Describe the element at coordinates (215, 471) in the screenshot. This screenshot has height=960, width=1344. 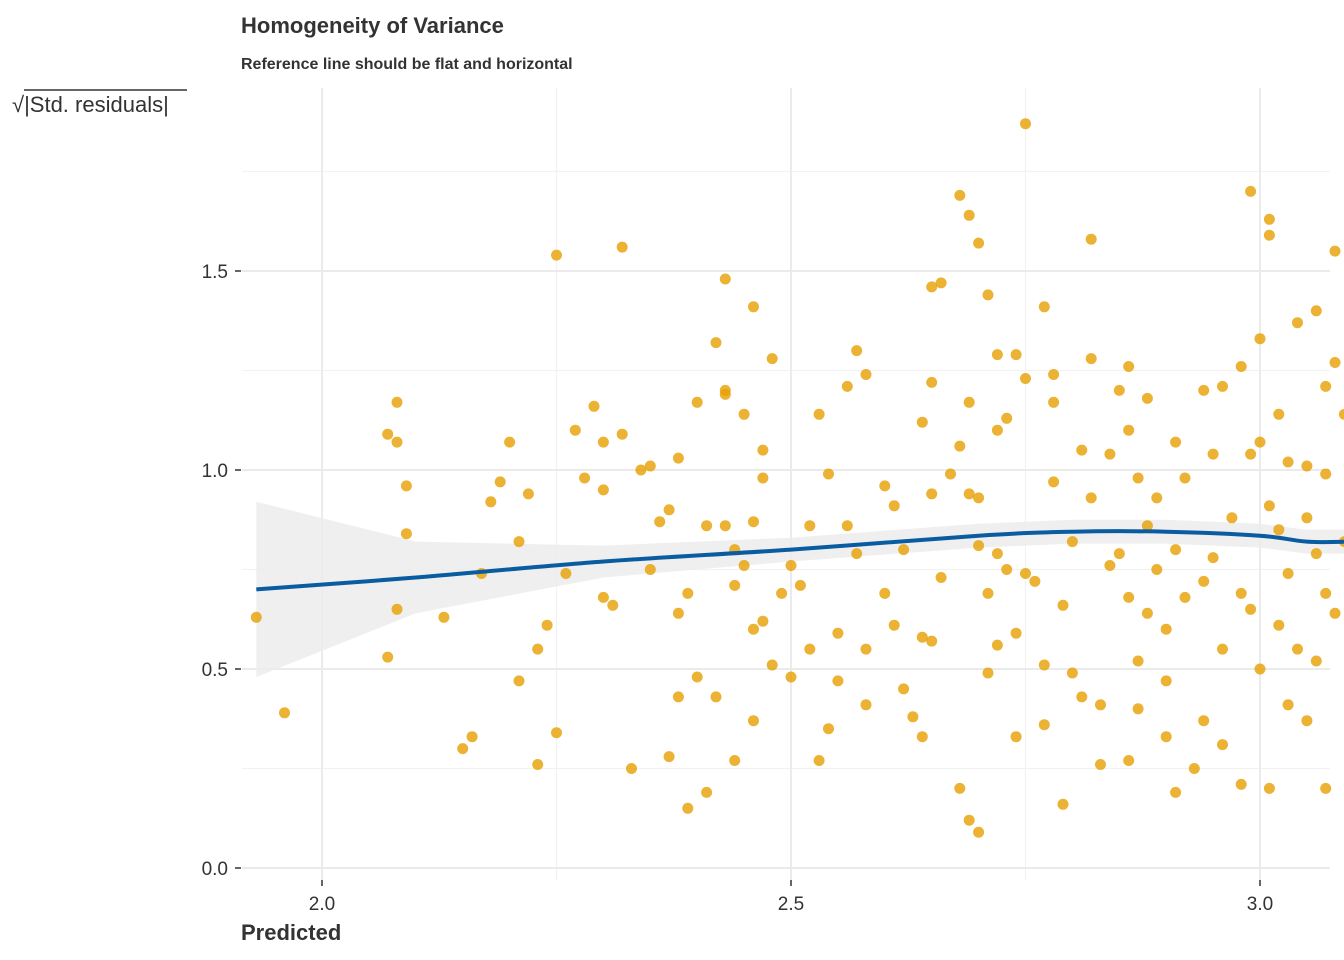
I see `y-tick-label: 1.0` at that location.